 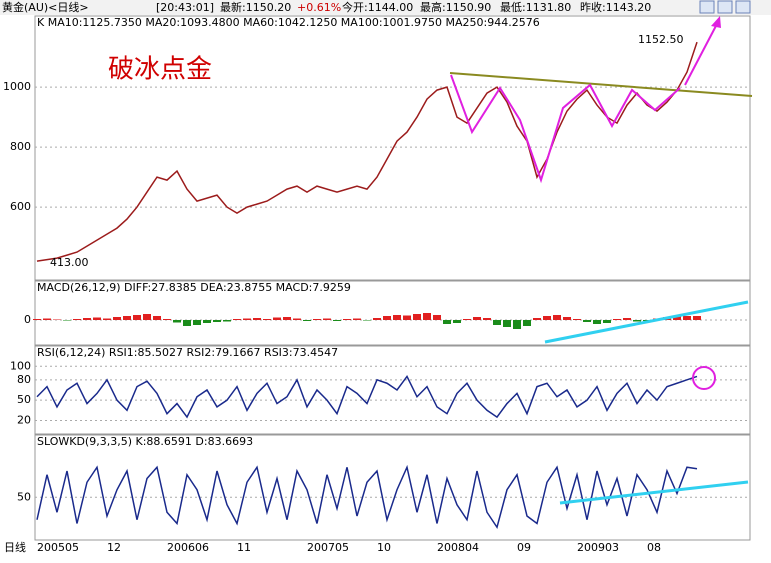 What do you see at coordinates (328, 547) in the screenshot?
I see `x-tick-label: 200705` at bounding box center [328, 547].